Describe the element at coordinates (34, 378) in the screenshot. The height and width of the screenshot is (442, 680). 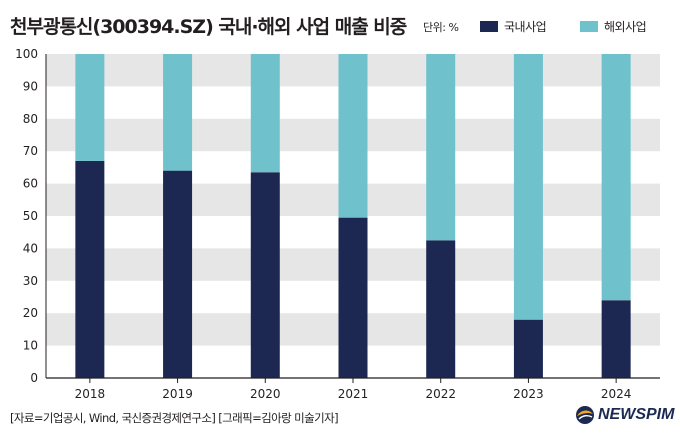
I see `y-tick-label: 0` at that location.